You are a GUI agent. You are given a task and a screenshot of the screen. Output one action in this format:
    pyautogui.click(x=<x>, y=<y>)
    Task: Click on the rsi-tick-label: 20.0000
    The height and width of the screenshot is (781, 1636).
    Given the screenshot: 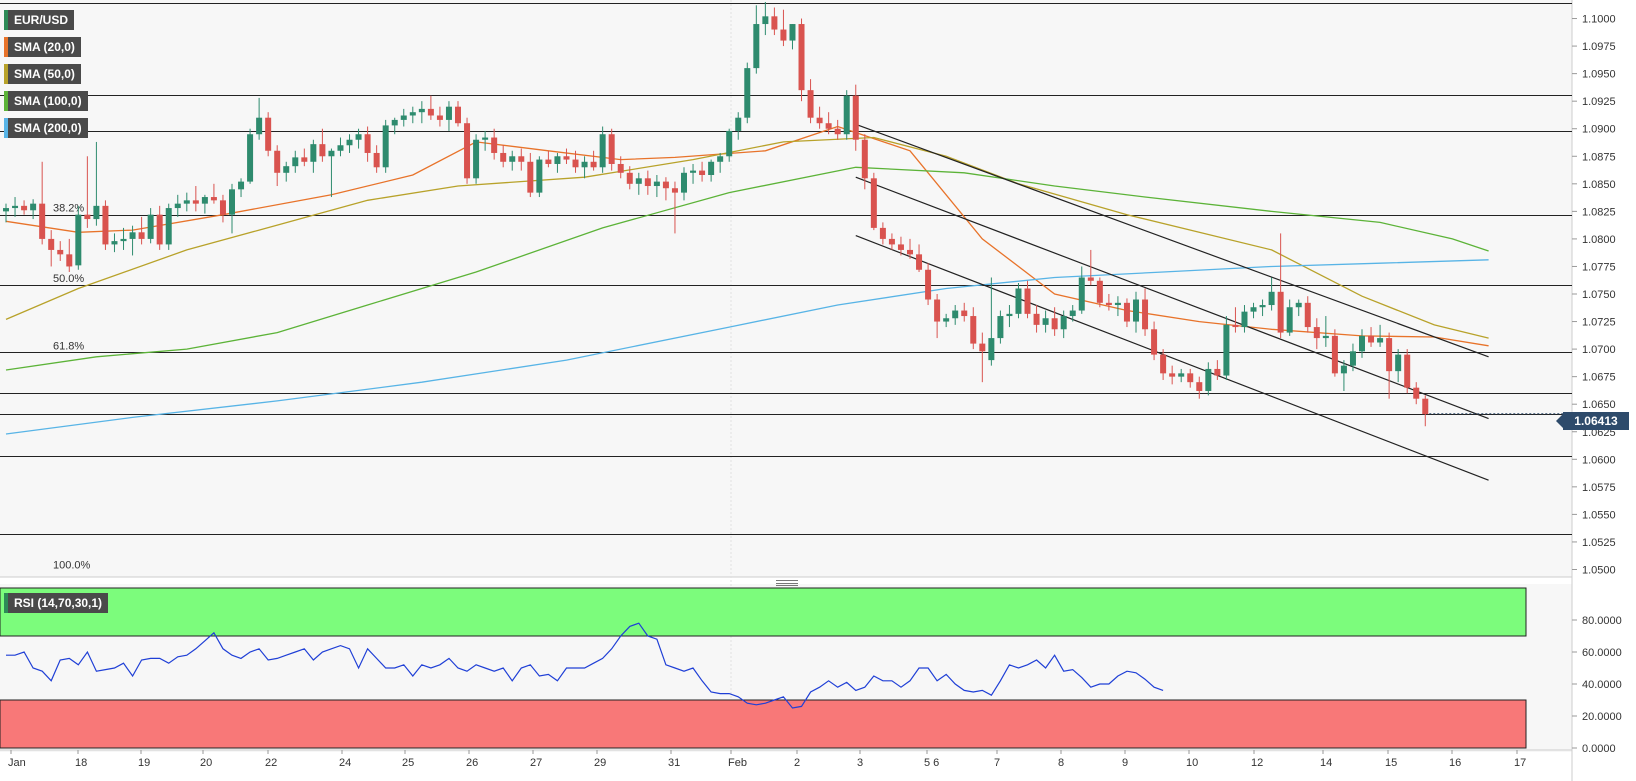 What is the action you would take?
    pyautogui.click(x=1602, y=717)
    